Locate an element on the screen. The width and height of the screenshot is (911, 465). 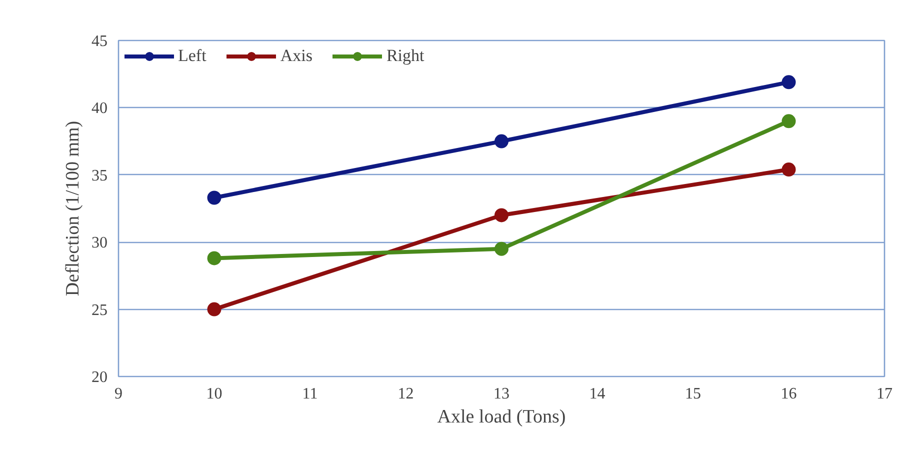
x-tick-label: 10 is located at coordinates (214, 394).